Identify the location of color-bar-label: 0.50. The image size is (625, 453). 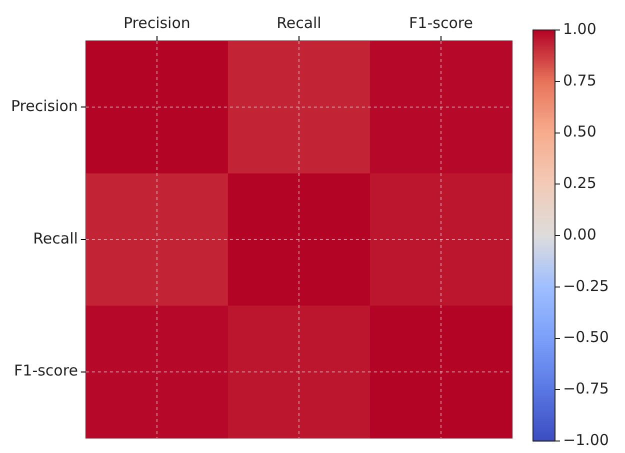
(579, 131).